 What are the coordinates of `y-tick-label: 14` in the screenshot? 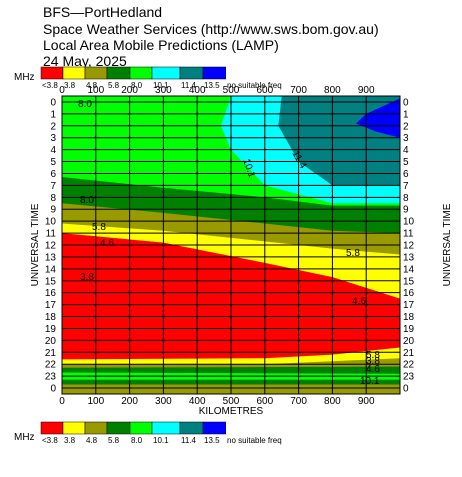 It's located at (409, 269).